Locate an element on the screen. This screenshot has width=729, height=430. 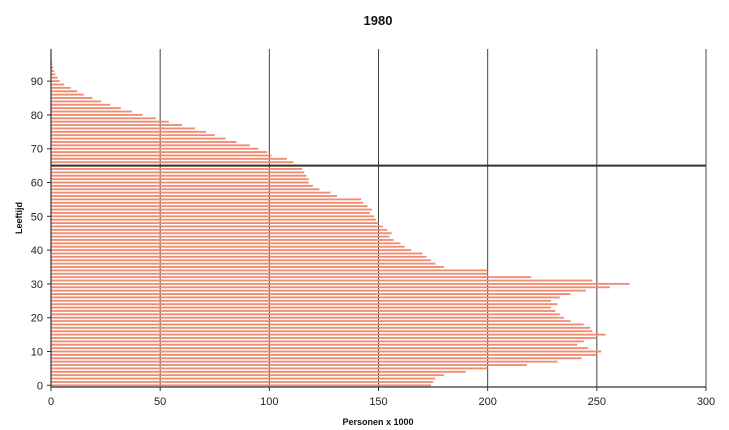
y-tick-label-0: 0 is located at coordinates (40, 386).